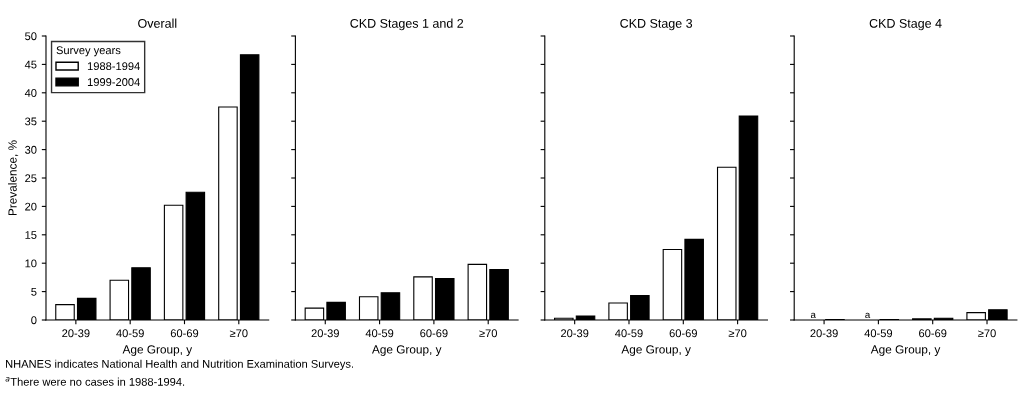  What do you see at coordinates (31, 121) in the screenshot?
I see `y-tick-label: 35` at bounding box center [31, 121].